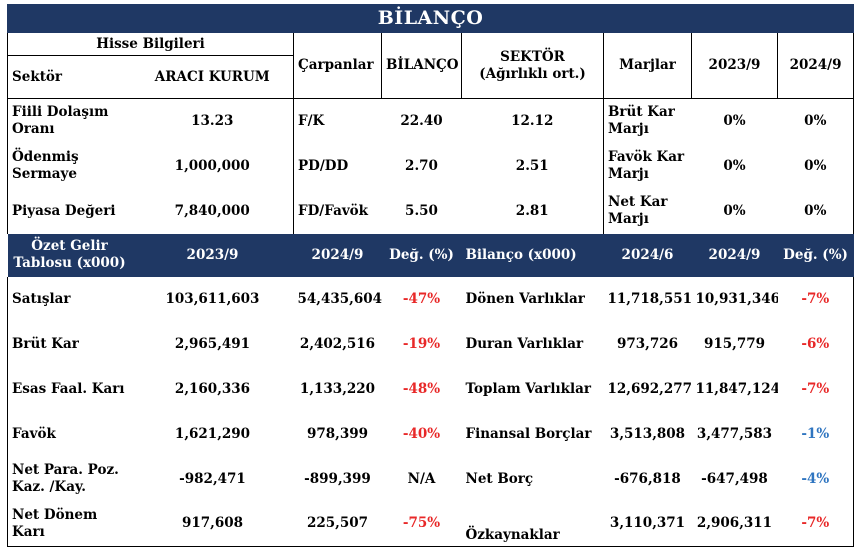 The width and height of the screenshot is (858, 557). What do you see at coordinates (421, 343) in the screenshot?
I see `gelir-change-value: -19%` at bounding box center [421, 343].